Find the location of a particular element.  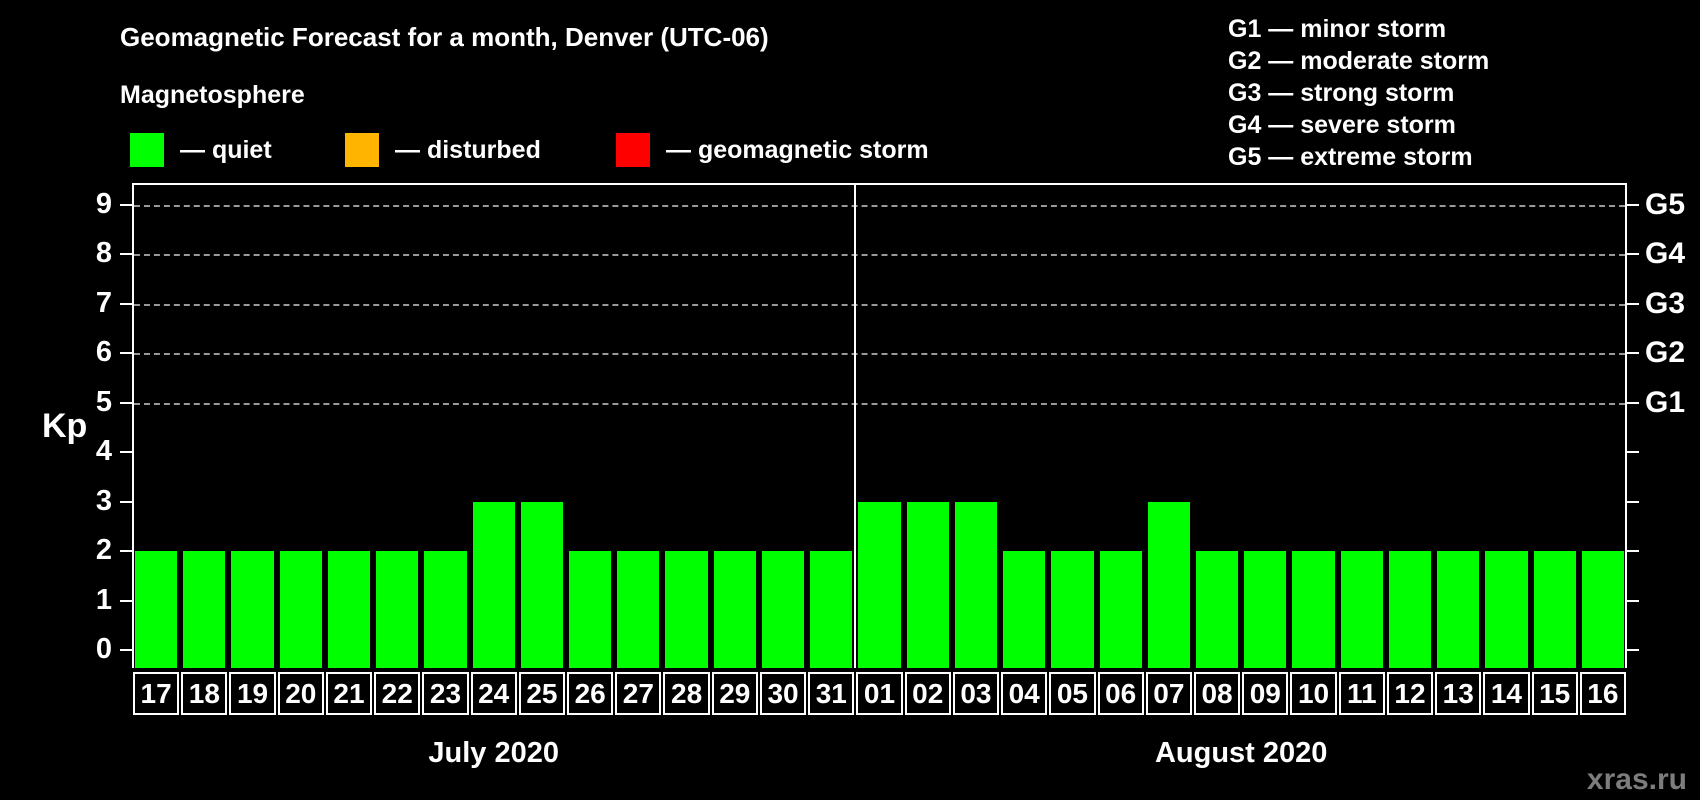

g-legend-line-4: G4 — severe storm is located at coordinates (1342, 125).